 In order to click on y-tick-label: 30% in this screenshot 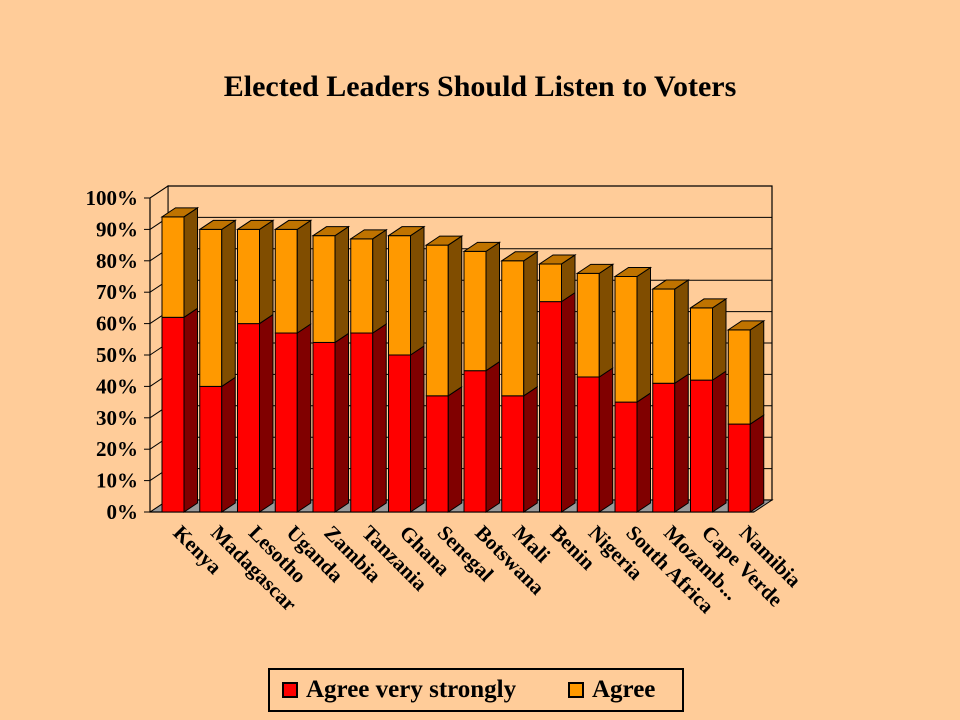, I will do `click(117, 418)`.